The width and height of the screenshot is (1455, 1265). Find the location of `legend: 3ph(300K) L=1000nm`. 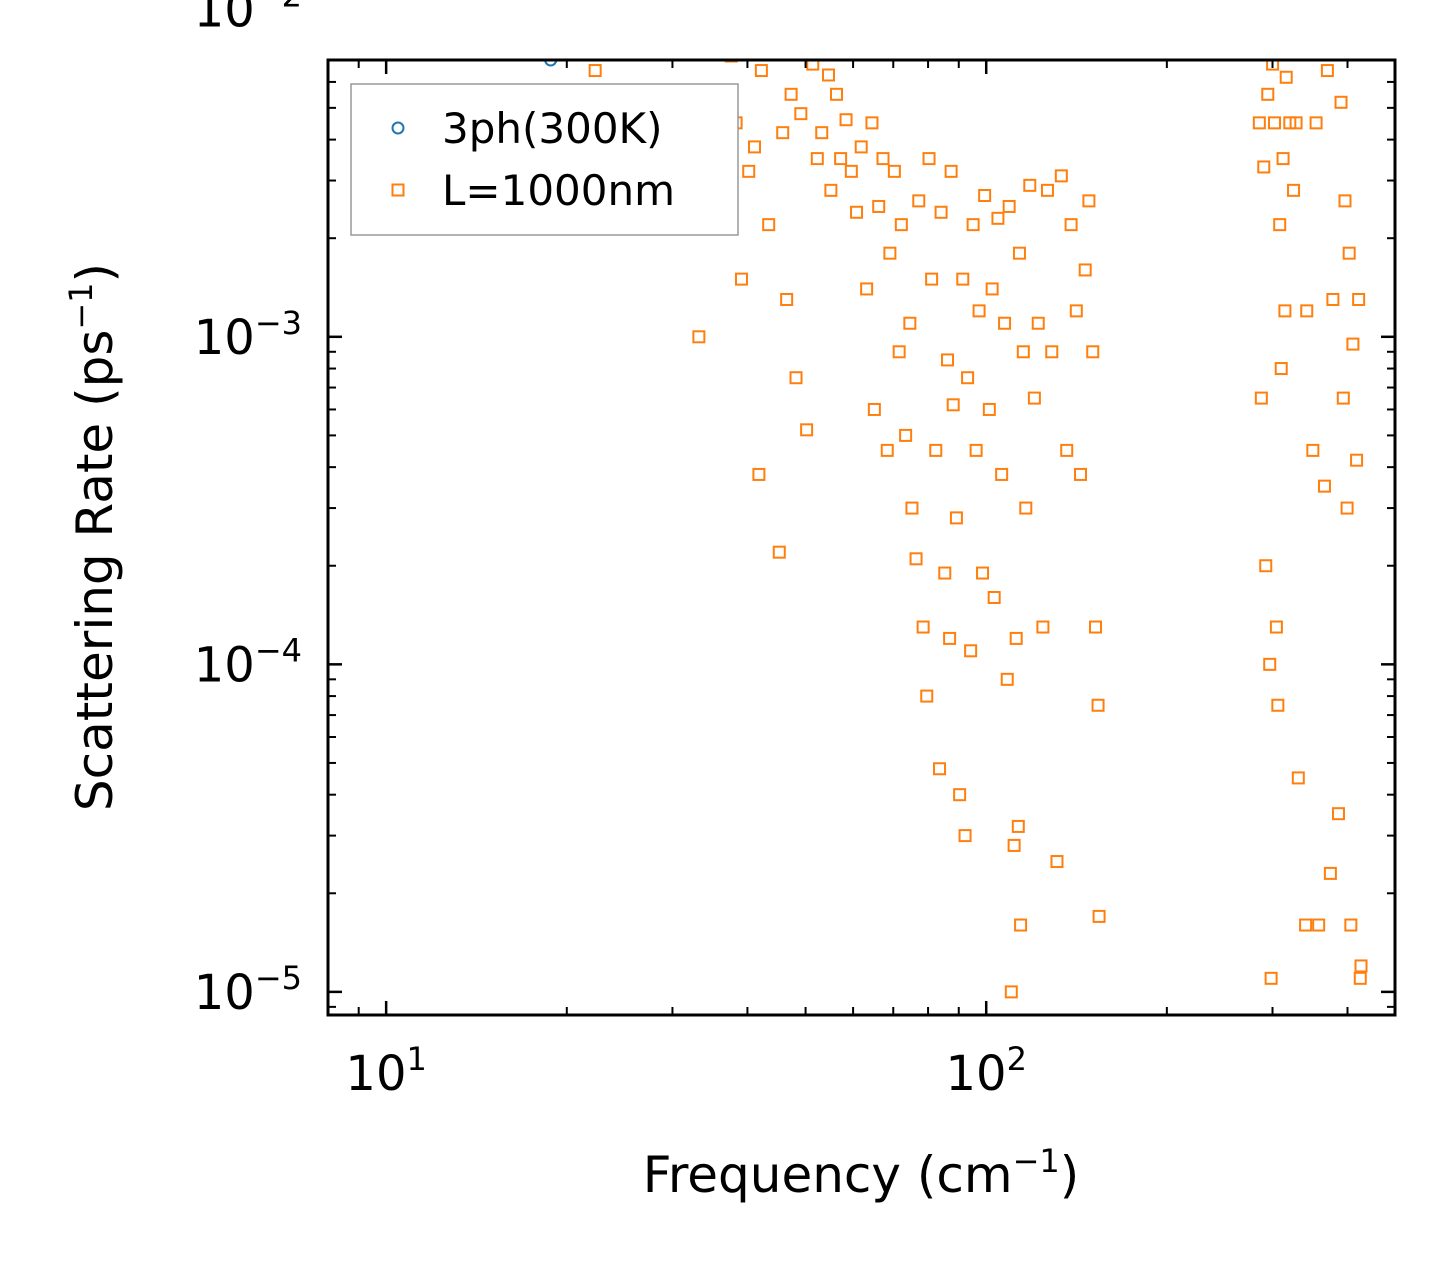

legend: 3ph(300K) L=1000nm is located at coordinates (544, 159).